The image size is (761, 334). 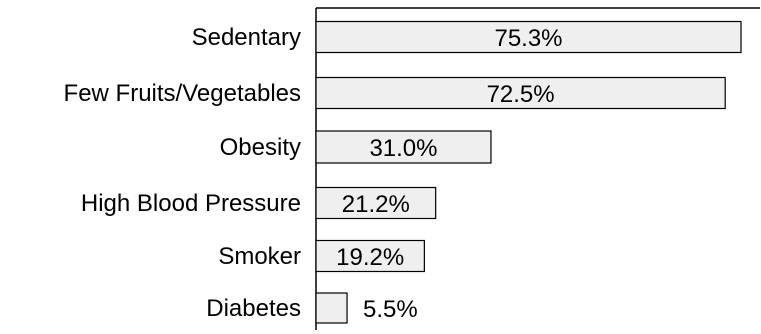 I want to click on bar-smoker, so click(x=370, y=256).